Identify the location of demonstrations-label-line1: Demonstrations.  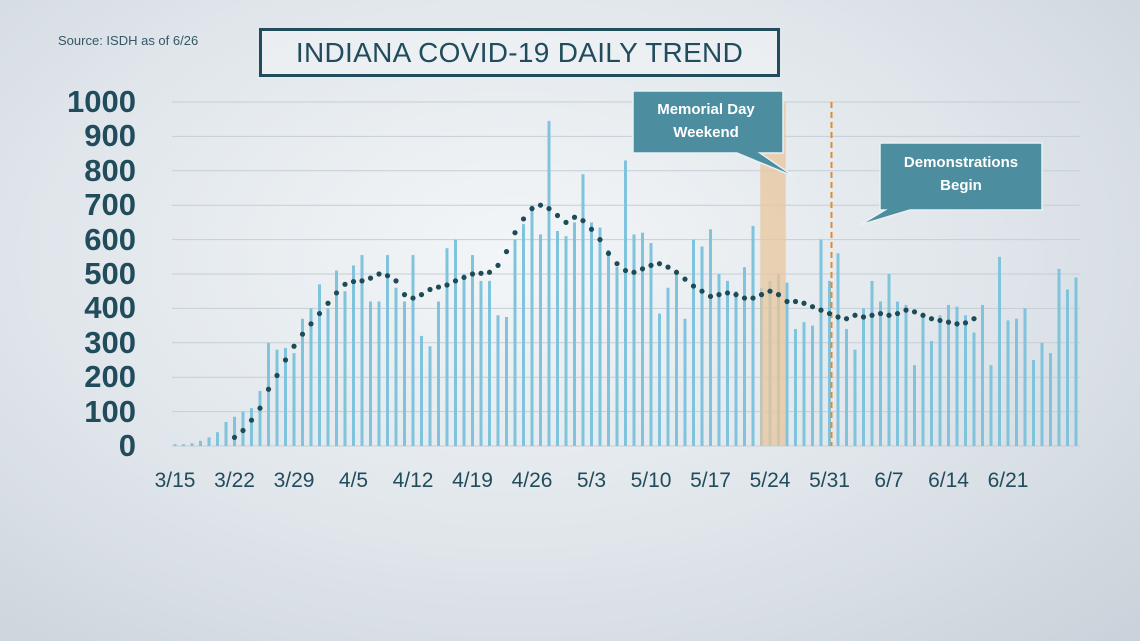
(961, 162).